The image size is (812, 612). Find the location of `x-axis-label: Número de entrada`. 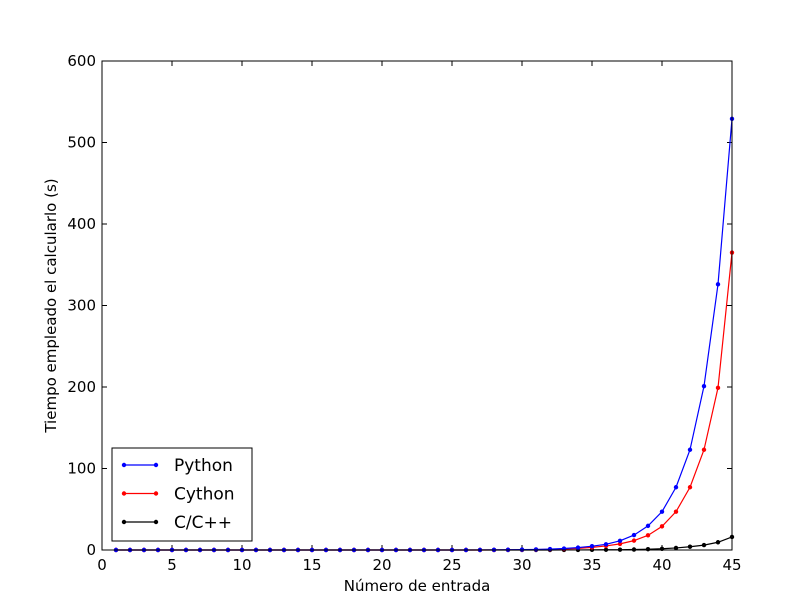

x-axis-label: Número de entrada is located at coordinates (417, 586).